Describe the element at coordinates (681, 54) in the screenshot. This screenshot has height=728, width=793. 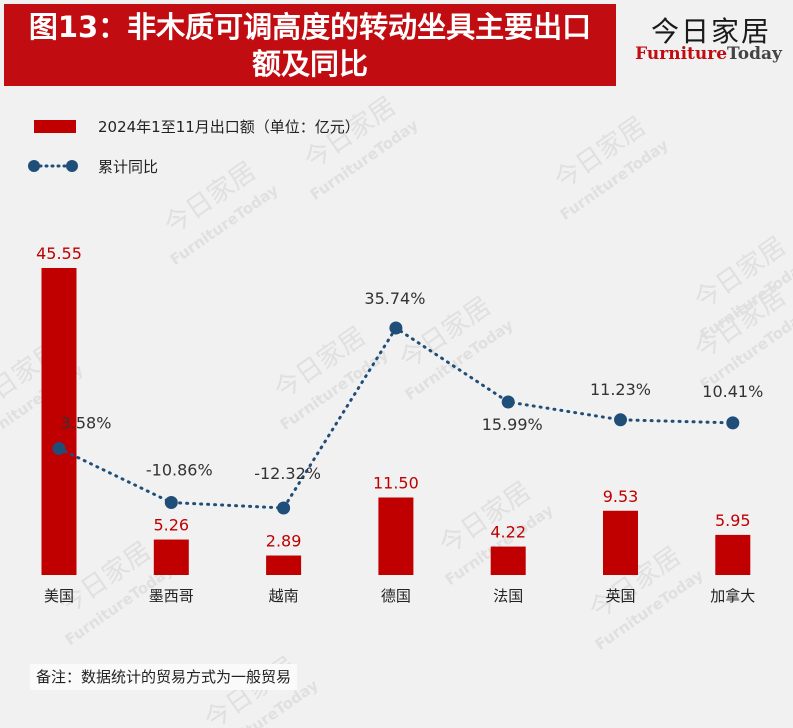
I see `brand-logo-en-part-a: Furniture` at that location.